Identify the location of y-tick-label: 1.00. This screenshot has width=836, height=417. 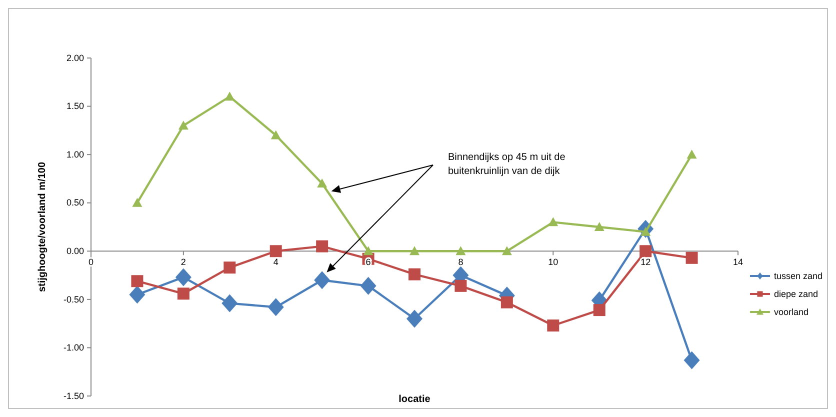
(75, 154).